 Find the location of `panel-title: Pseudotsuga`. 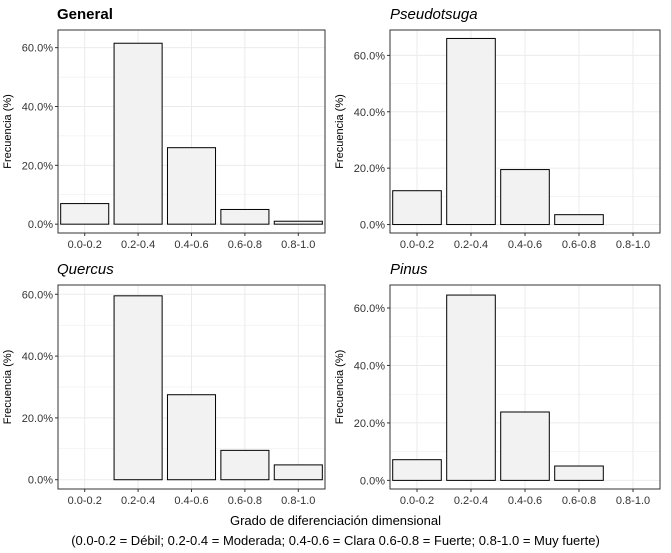

panel-title: Pseudotsuga is located at coordinates (434, 14).